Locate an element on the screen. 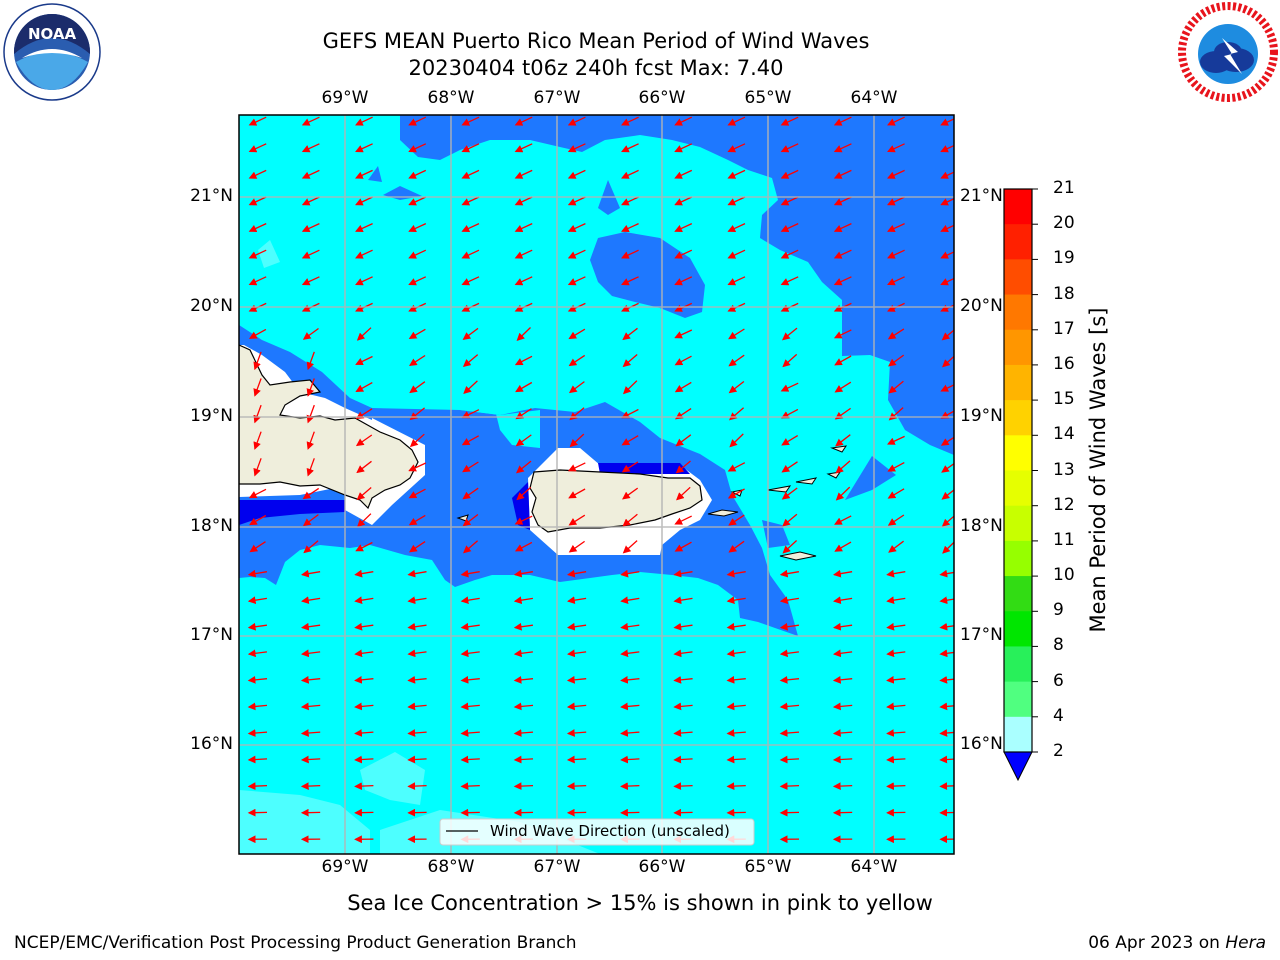 The image size is (1280, 960). lon-label-top: 66°W is located at coordinates (662, 98).